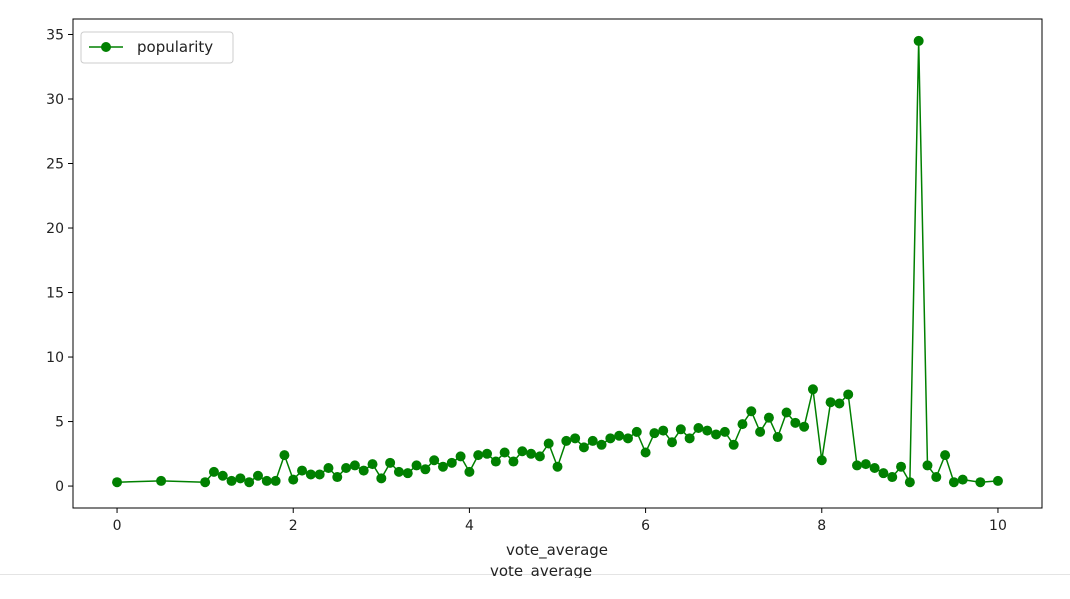 This screenshot has height=599, width=1070. I want to click on y-tick-label: 25, so click(55, 165).